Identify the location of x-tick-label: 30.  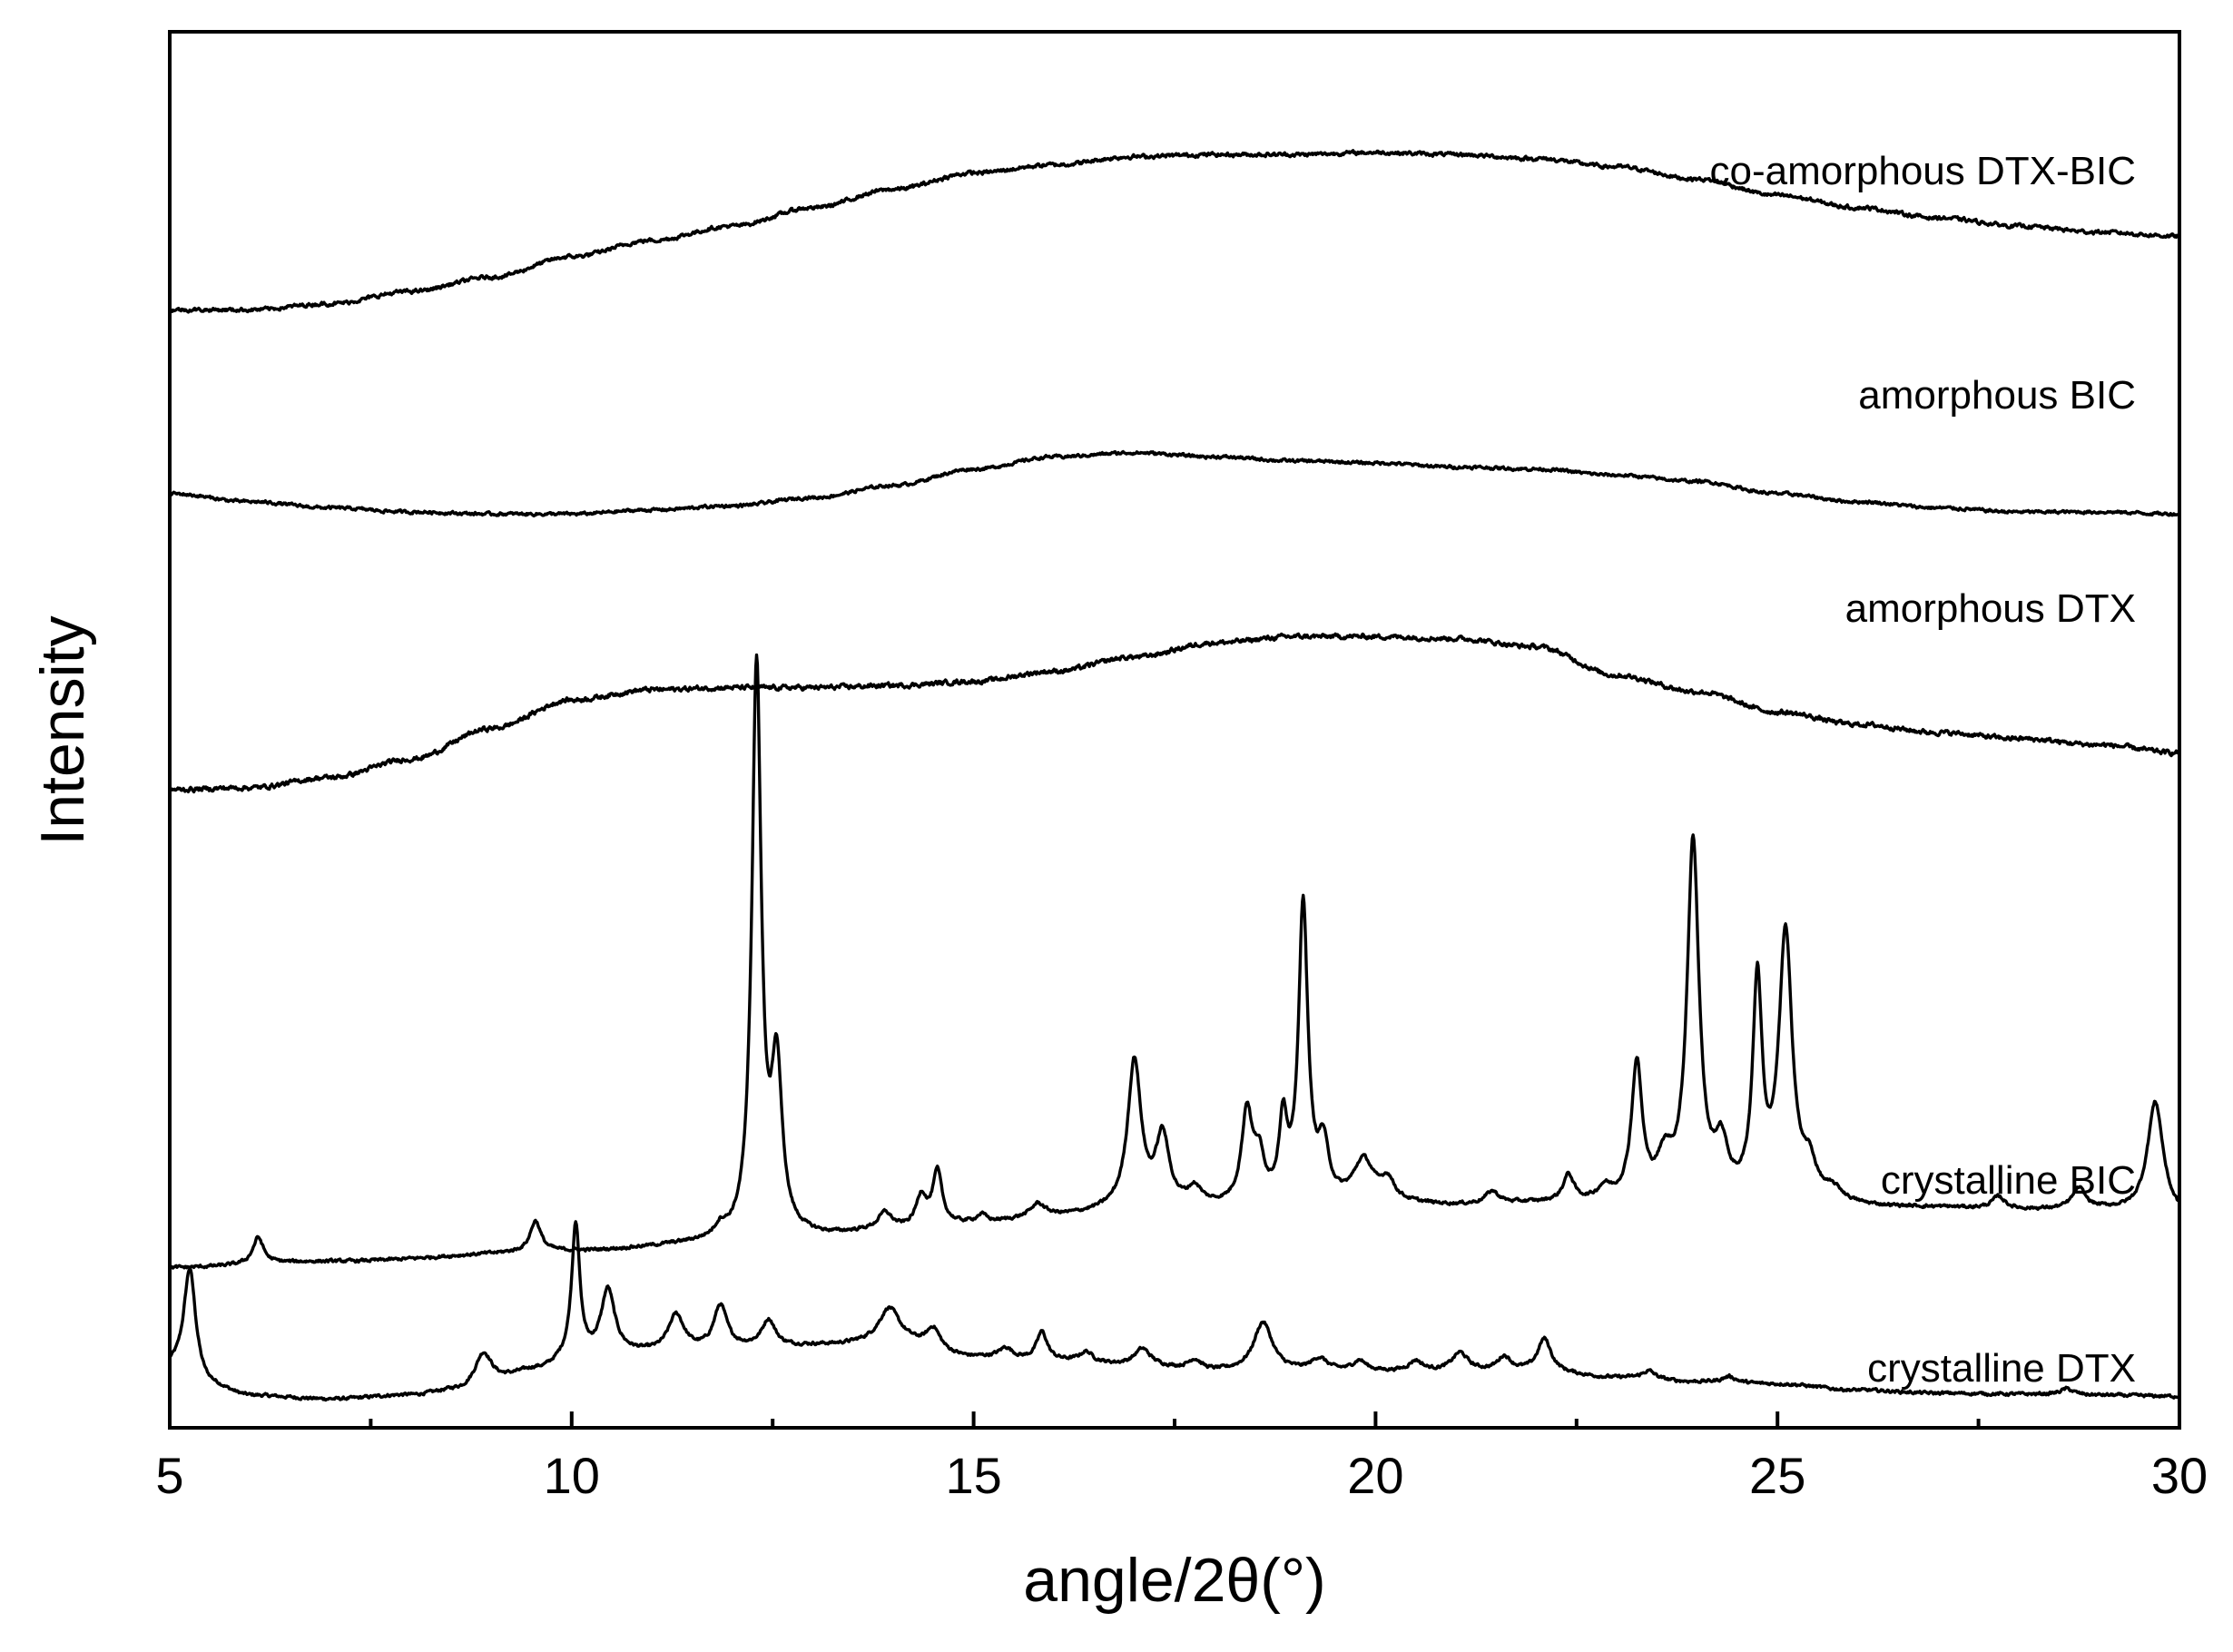
(2179, 1475).